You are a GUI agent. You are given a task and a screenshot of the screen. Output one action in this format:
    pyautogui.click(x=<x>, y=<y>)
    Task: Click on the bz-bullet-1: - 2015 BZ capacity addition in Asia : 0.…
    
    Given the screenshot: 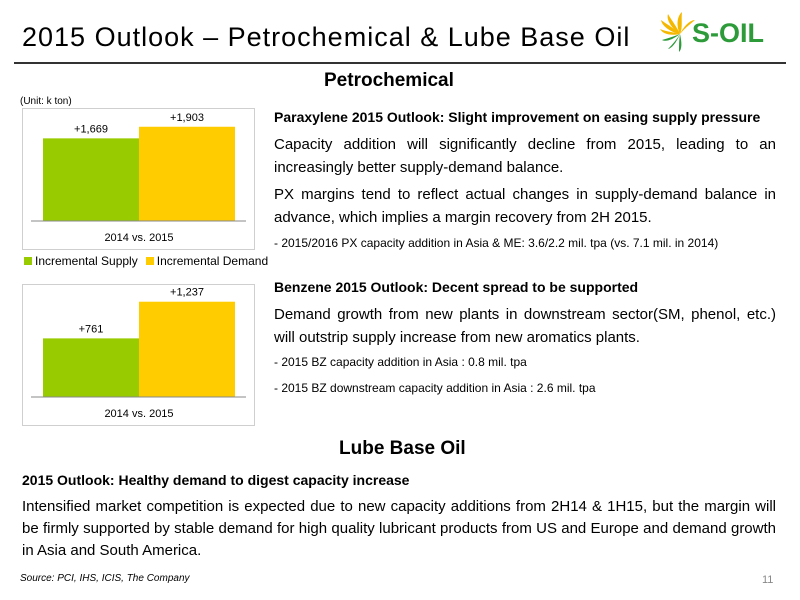 What is the action you would take?
    pyautogui.click(x=400, y=362)
    